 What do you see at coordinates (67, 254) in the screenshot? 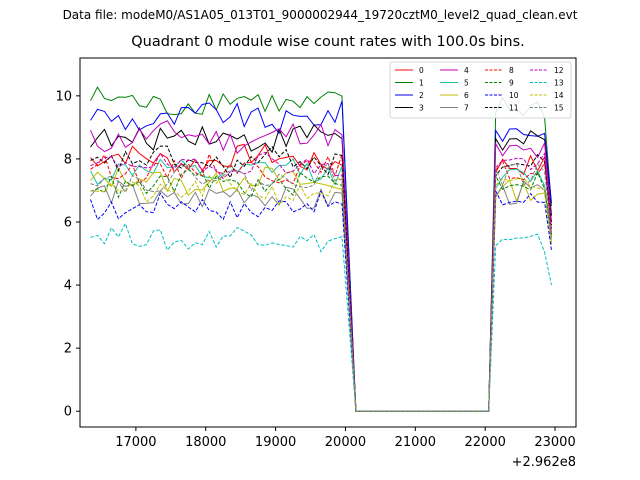
I see `y-axis: 0 2 4 6 8 10` at bounding box center [67, 254].